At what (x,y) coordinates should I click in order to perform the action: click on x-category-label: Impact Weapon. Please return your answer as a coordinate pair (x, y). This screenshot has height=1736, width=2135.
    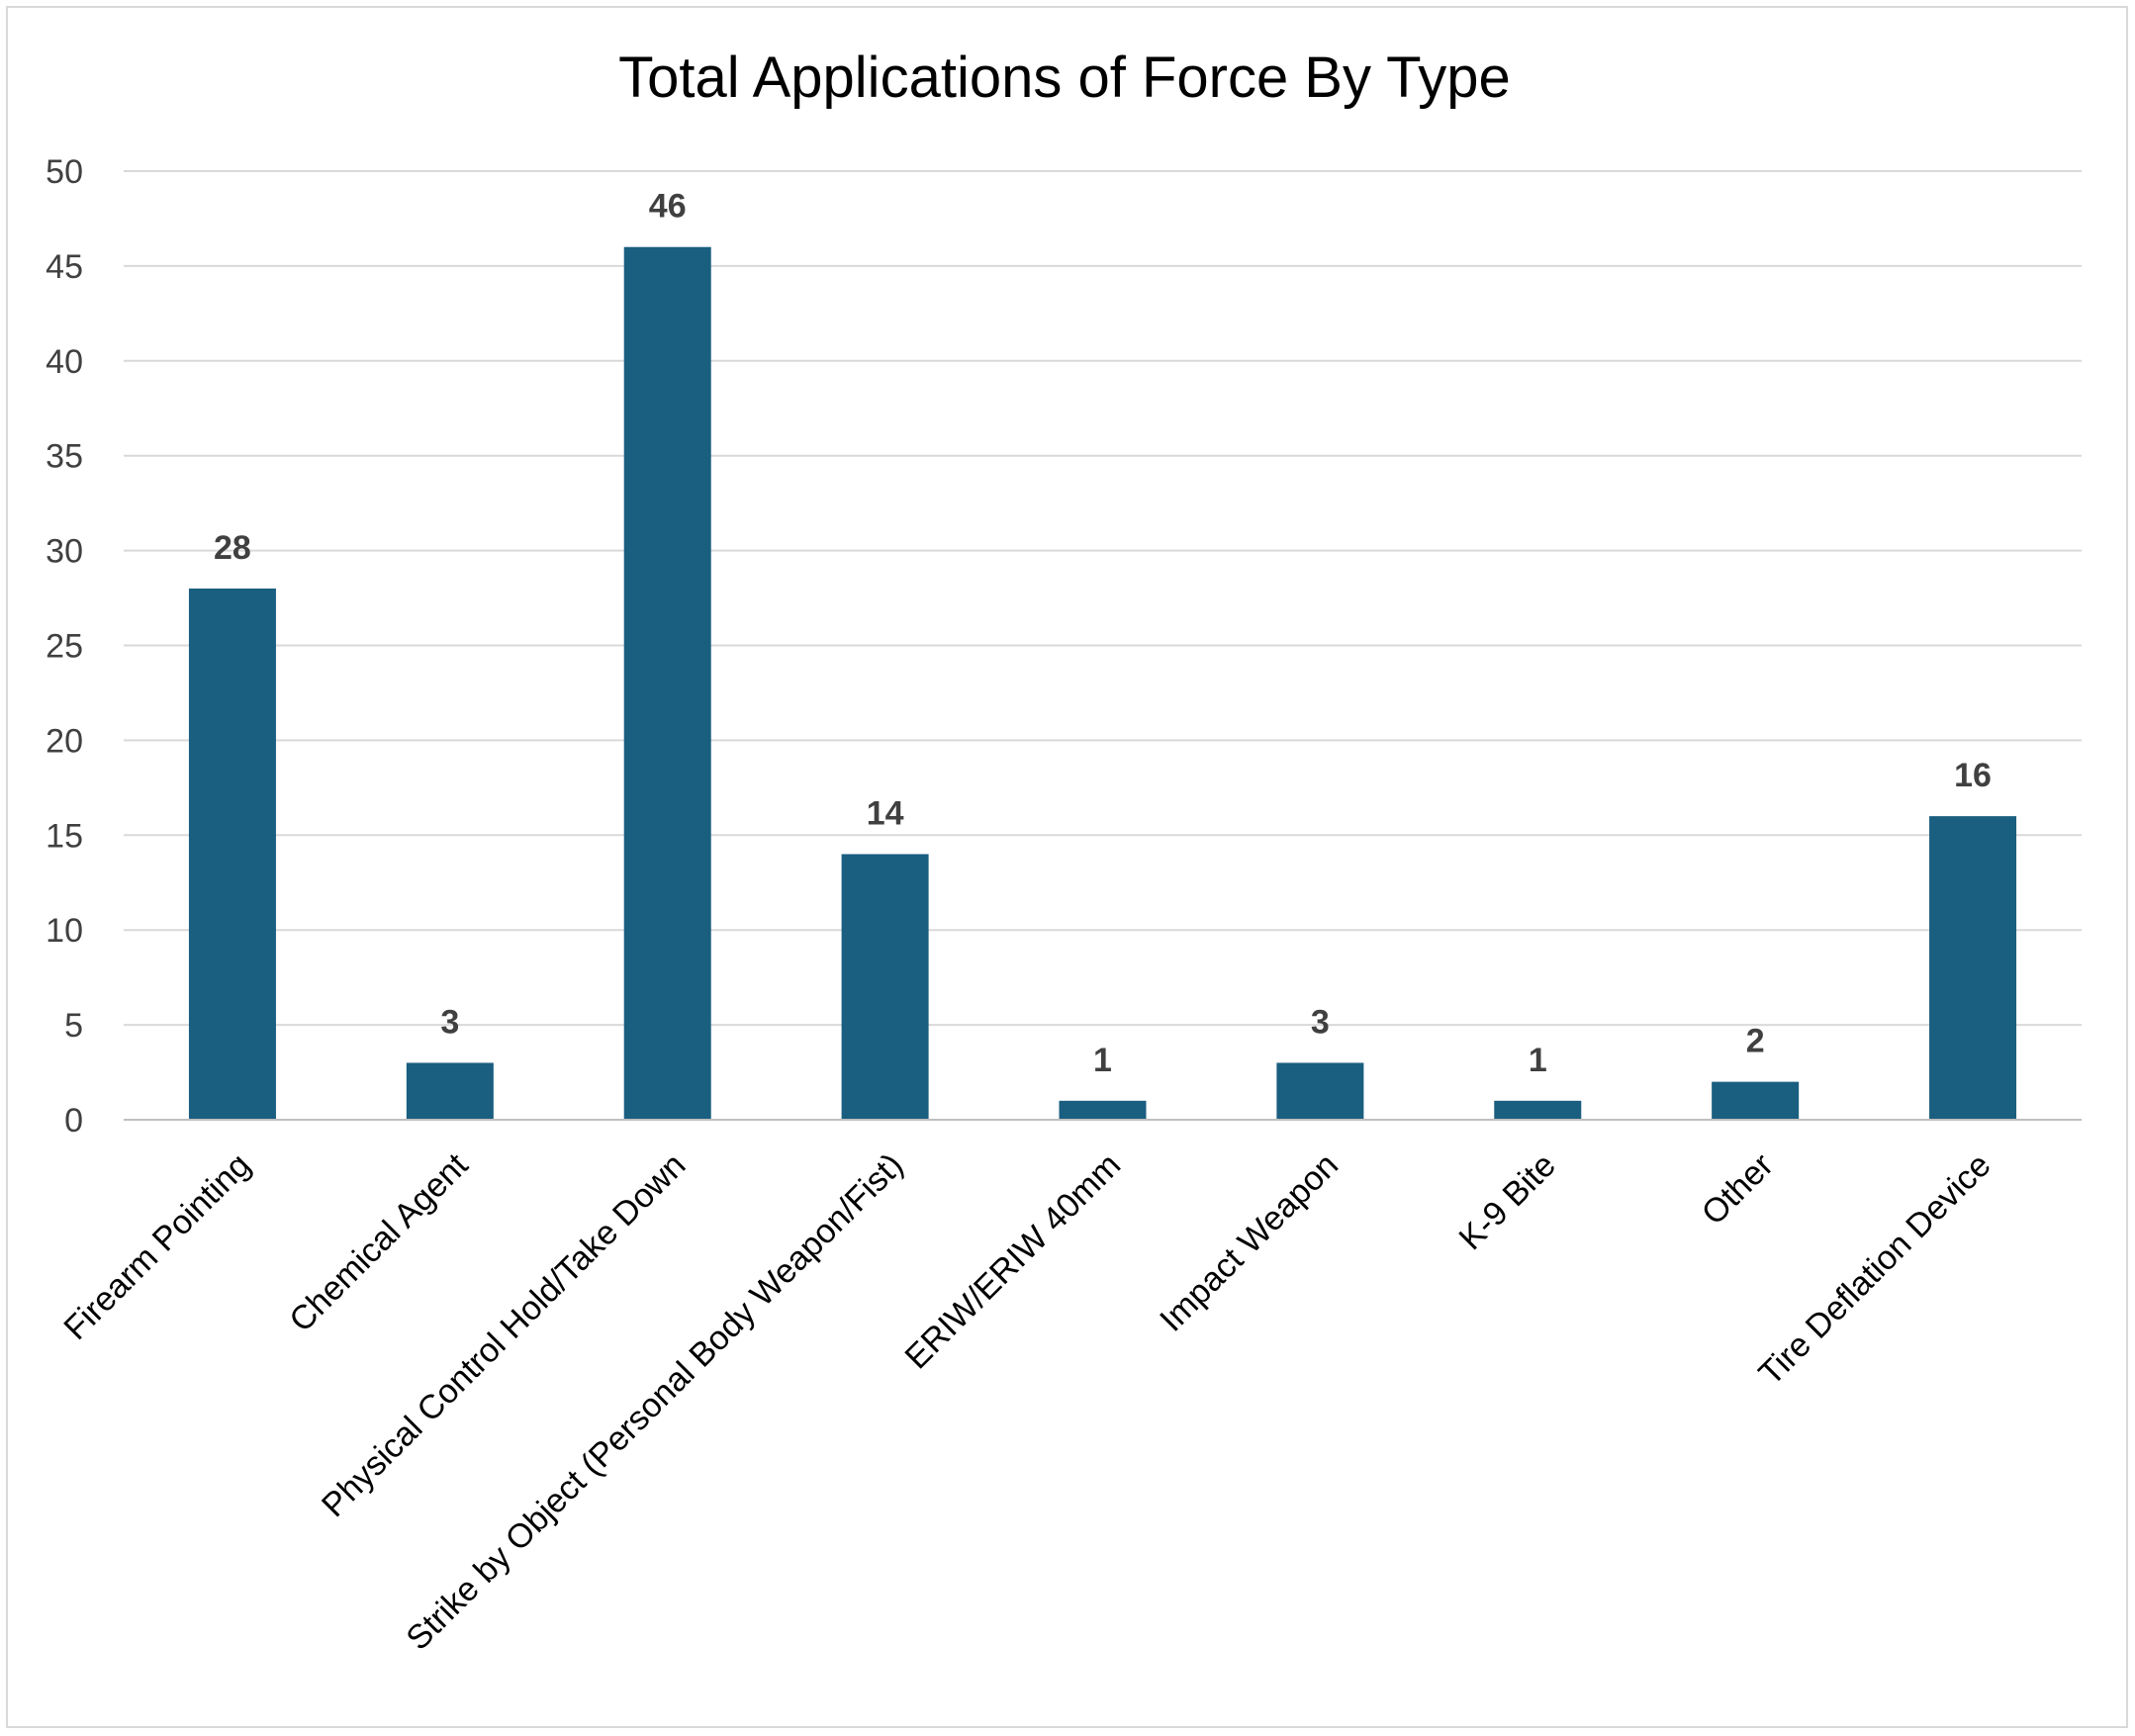
    Looking at the image, I should click on (1249, 1242).